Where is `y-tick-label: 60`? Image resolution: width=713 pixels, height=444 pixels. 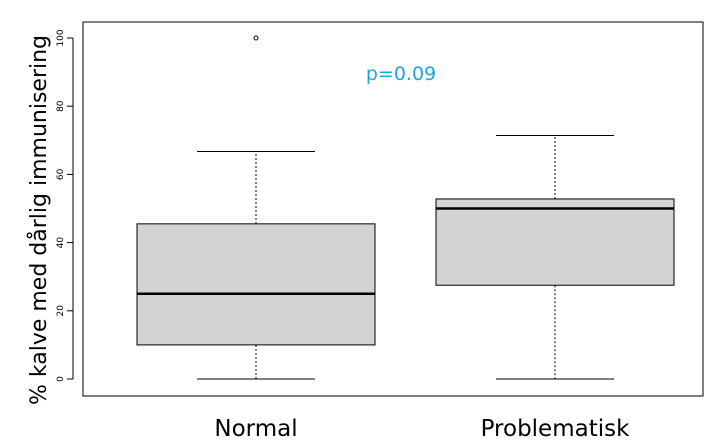
y-tick-label: 60 is located at coordinates (61, 174).